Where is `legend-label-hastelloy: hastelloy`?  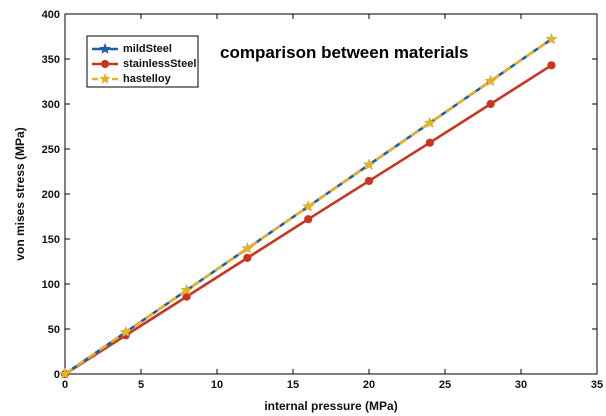 legend-label-hastelloy: hastelloy is located at coordinates (147, 79).